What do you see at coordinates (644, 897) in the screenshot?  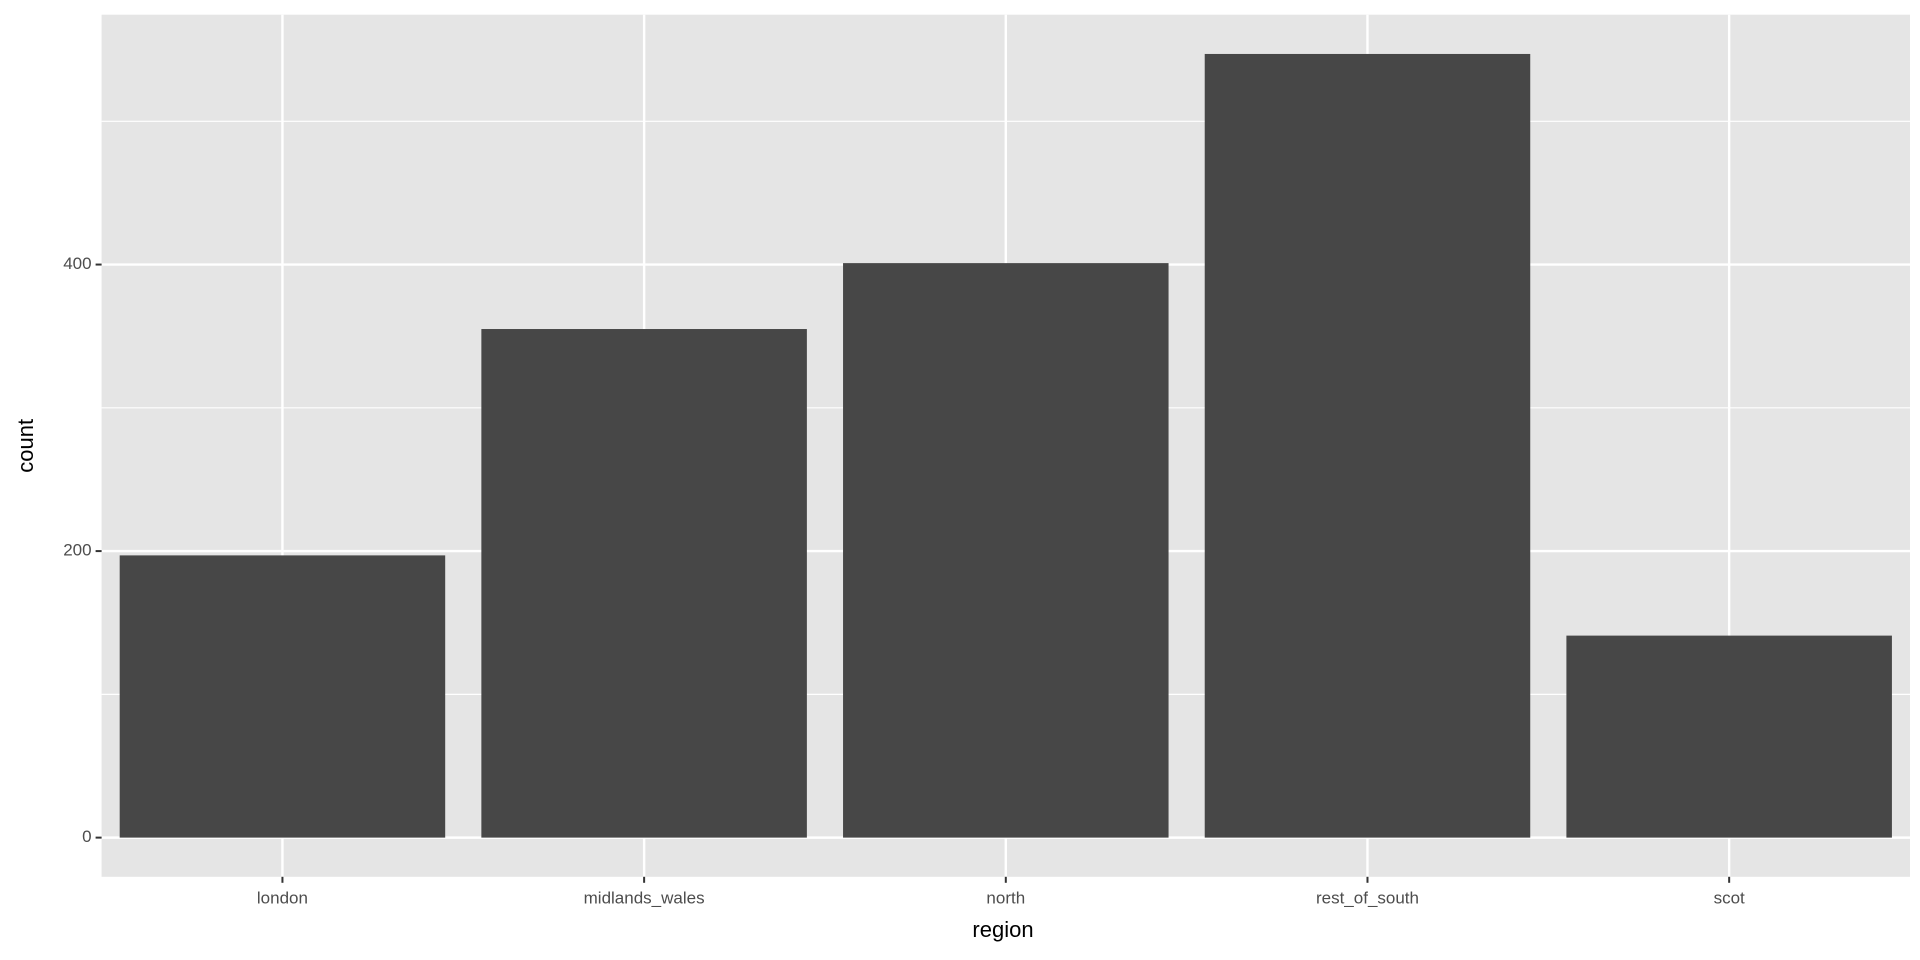 I see `x-tick-label: midlands_wales` at bounding box center [644, 897].